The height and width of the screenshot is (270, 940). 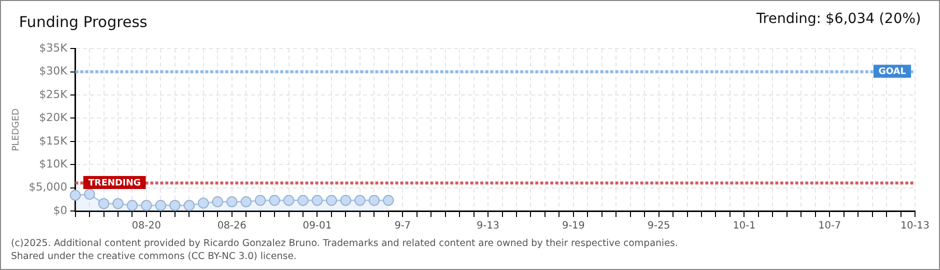 What do you see at coordinates (114, 183) in the screenshot?
I see `ref-line-label: TRENDING` at bounding box center [114, 183].